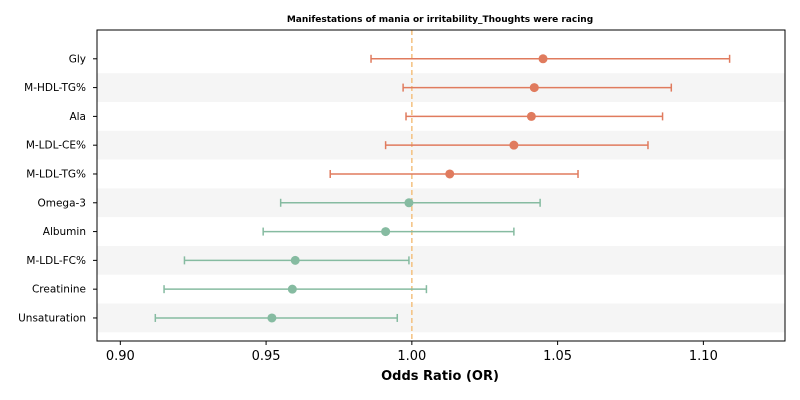 The height and width of the screenshot is (400, 800). I want to click on y-tick-label: M-LDL-FC%, so click(56, 261).